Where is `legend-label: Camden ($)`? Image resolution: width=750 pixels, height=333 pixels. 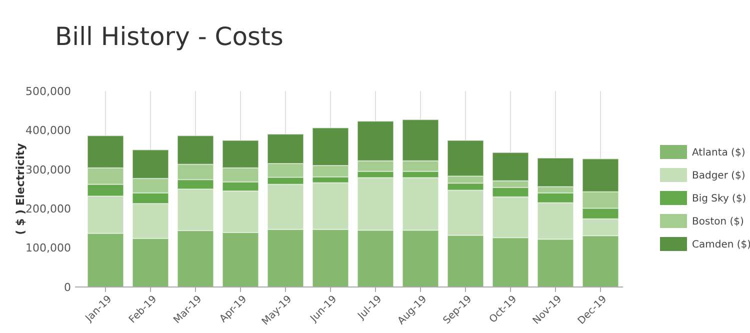 legend-label: Camden ($) is located at coordinates (721, 245).